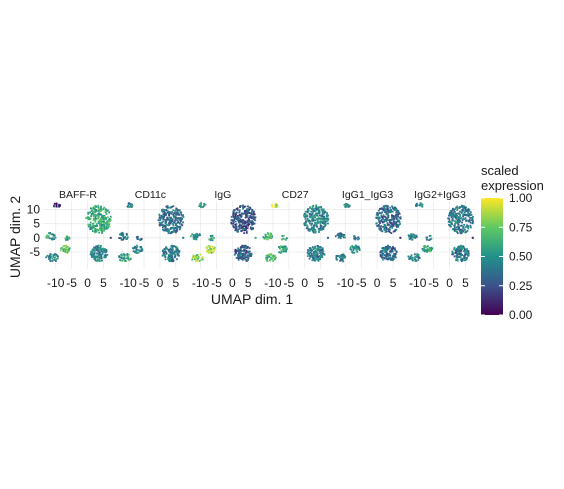 The height and width of the screenshot is (489, 564). What do you see at coordinates (222, 239) in the screenshot?
I see `facet-panel: IgG-10 -5 0 5` at bounding box center [222, 239].